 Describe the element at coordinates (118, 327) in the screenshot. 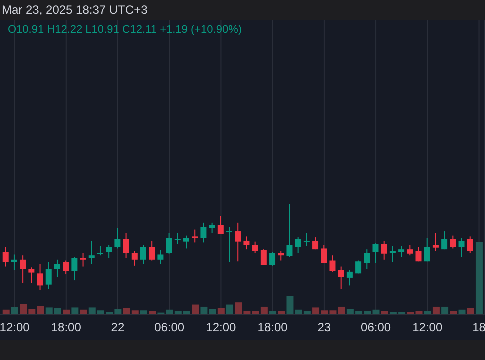

I see `x-tick-label: 22` at that location.